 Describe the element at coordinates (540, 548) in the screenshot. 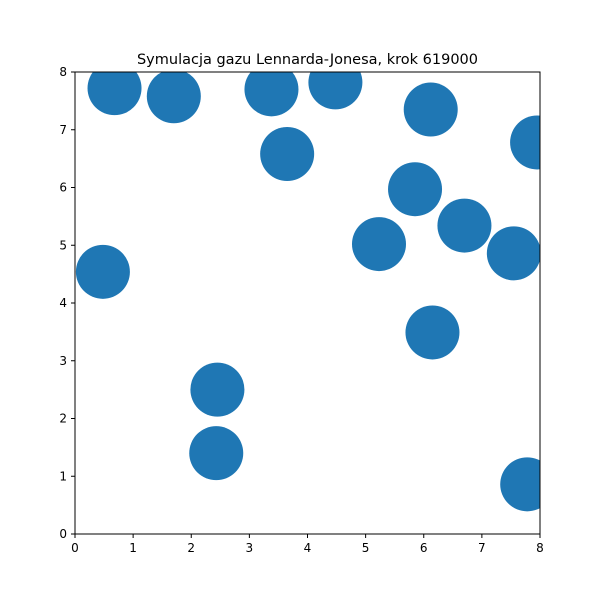

I see `x-tick-label: 8` at that location.